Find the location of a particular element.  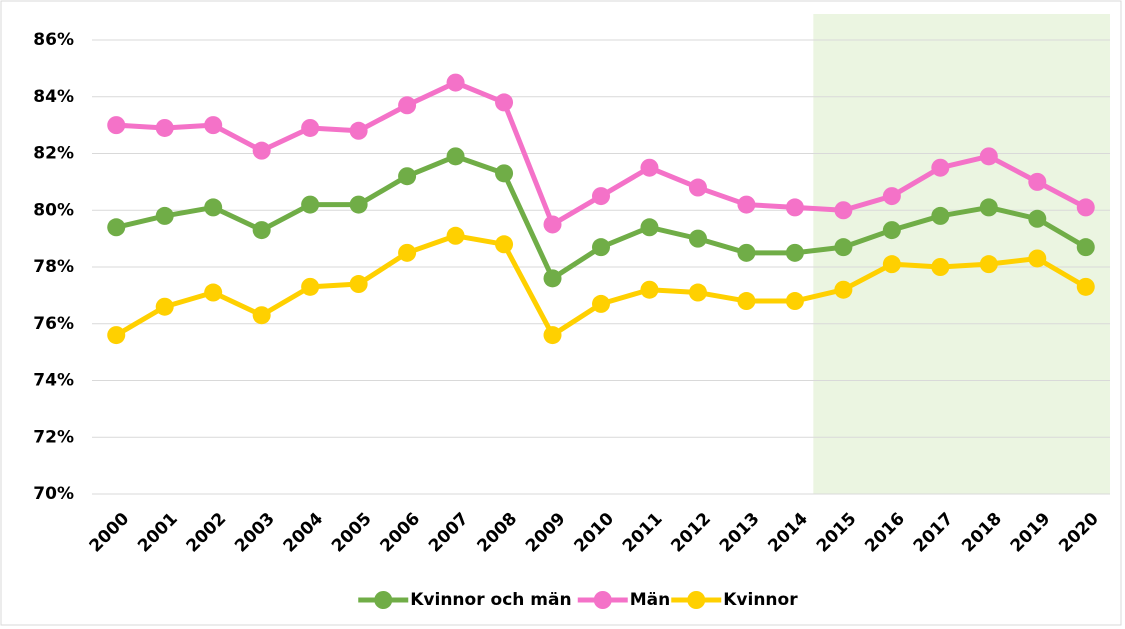

y-tick-label: 84% is located at coordinates (53, 97).